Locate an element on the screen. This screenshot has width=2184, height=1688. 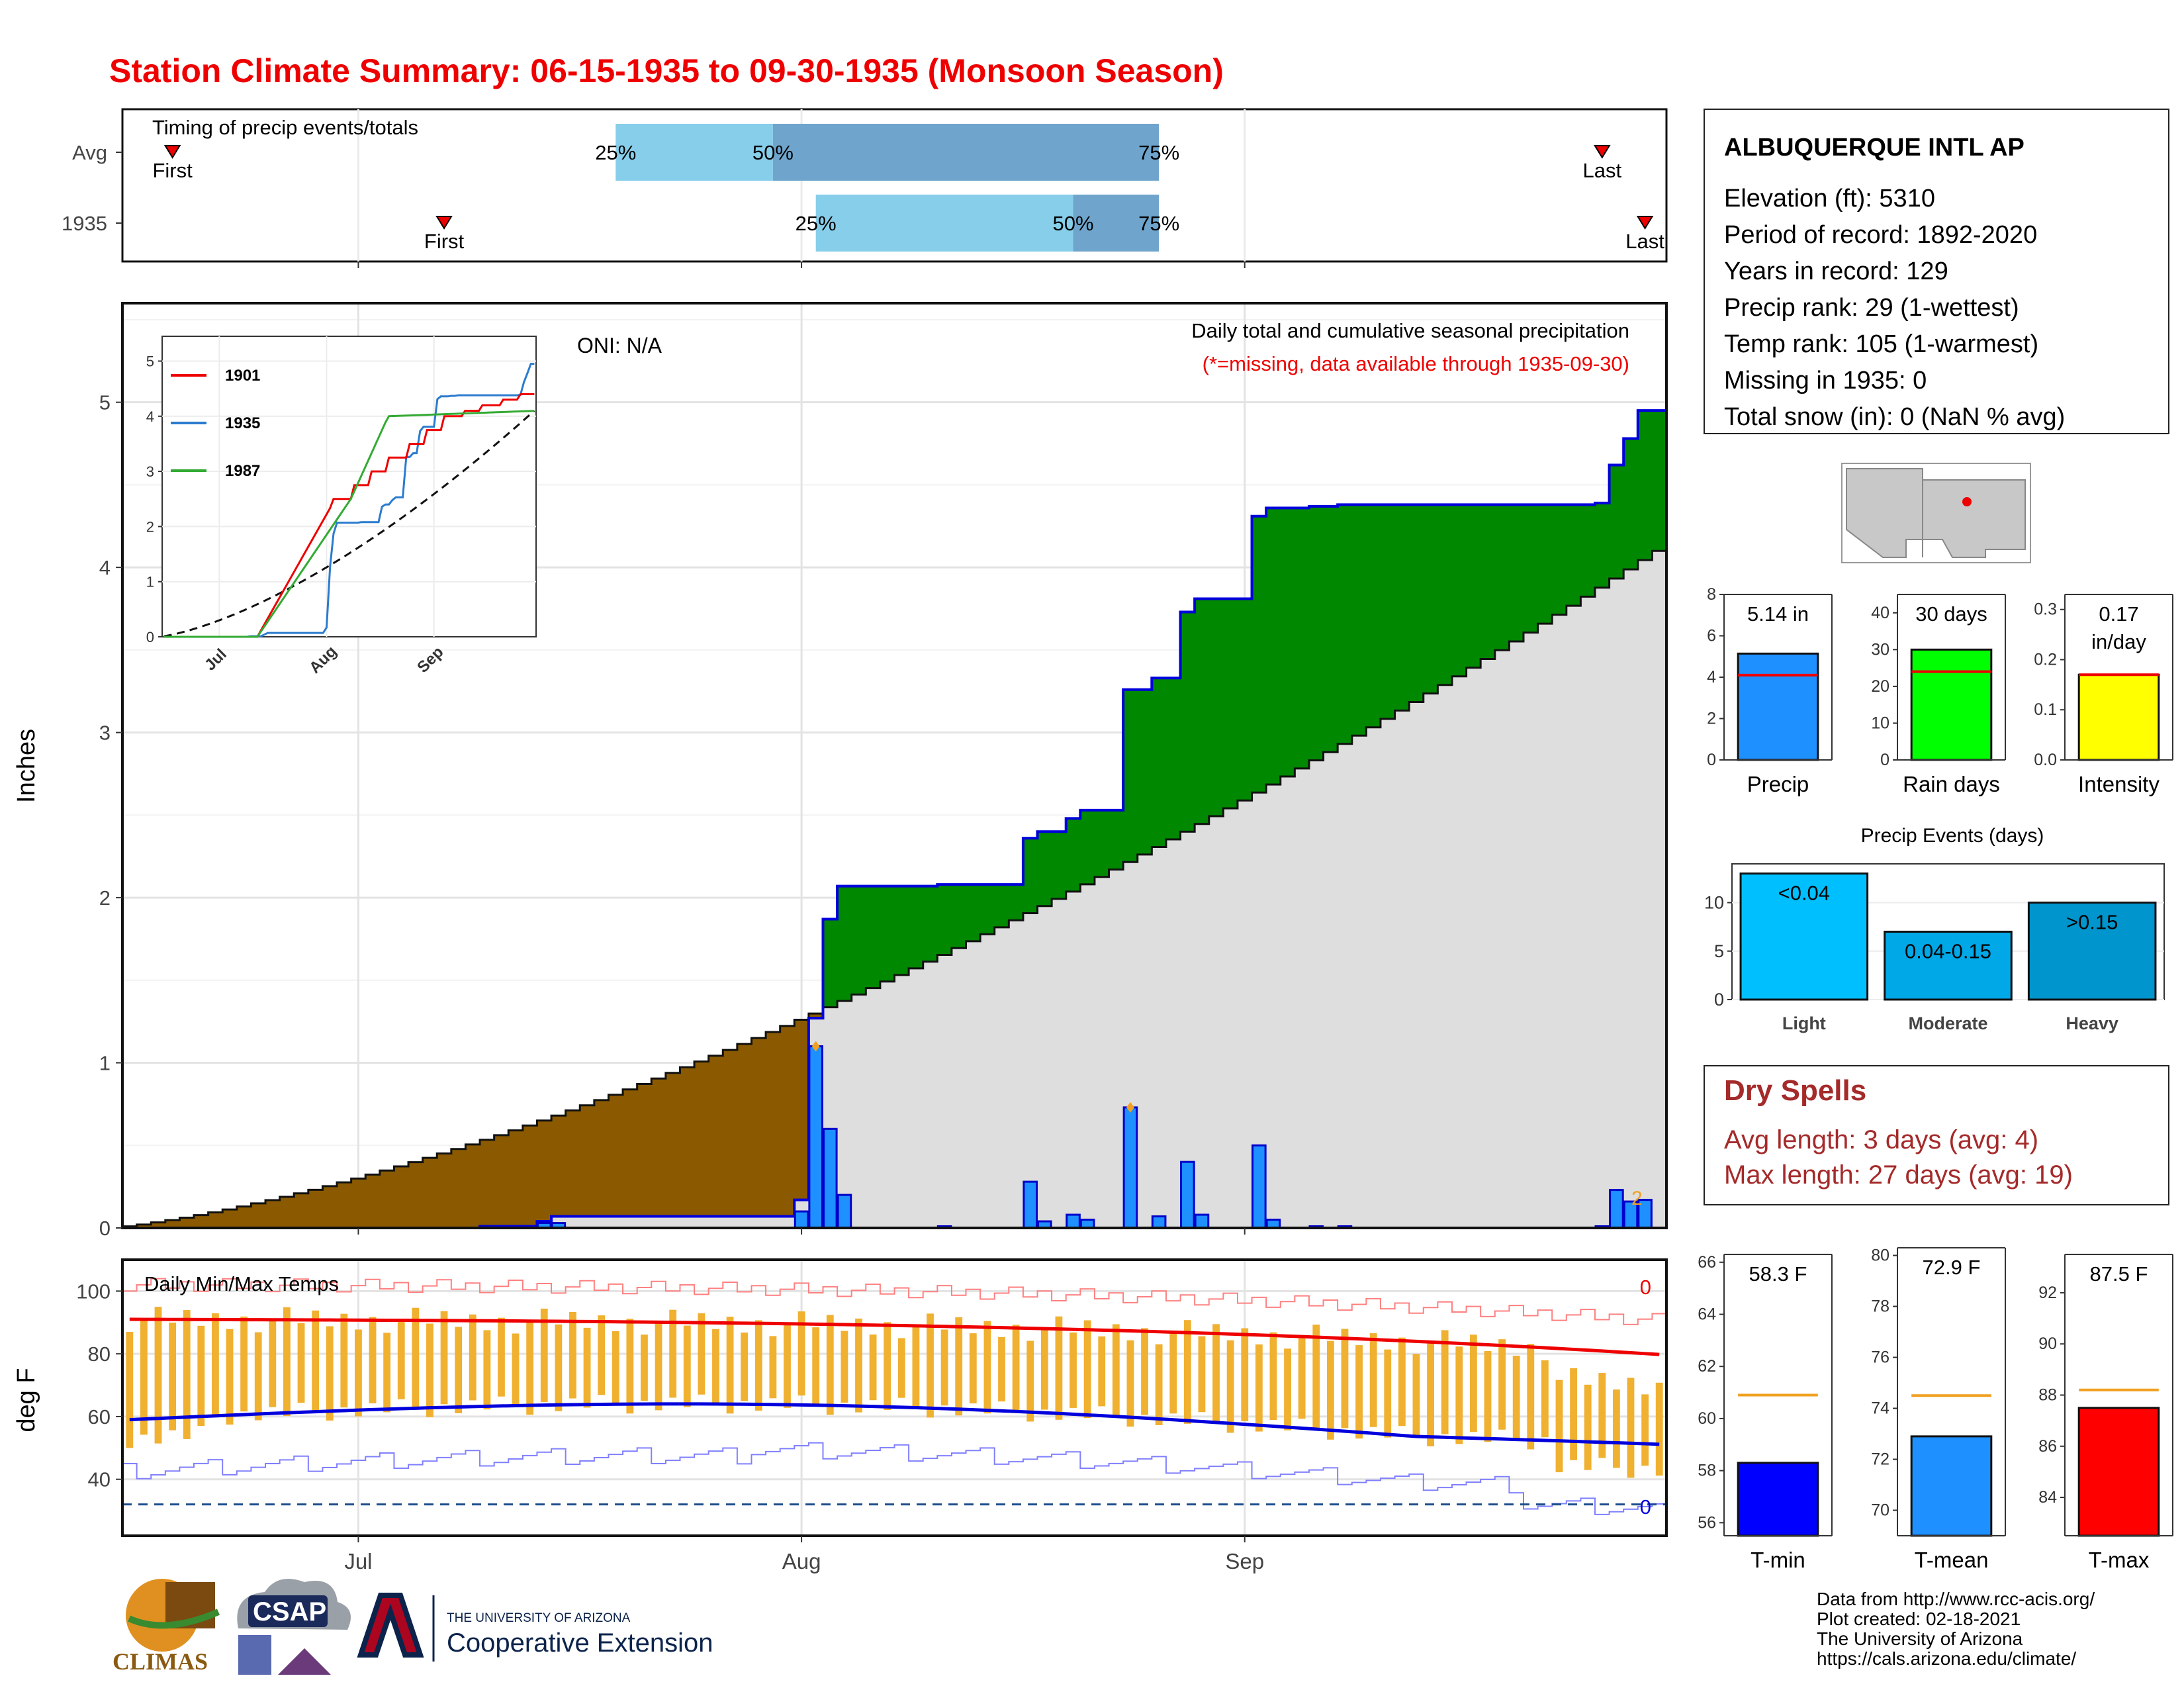
precip_total-category-label: Precip is located at coordinates (1778, 784).